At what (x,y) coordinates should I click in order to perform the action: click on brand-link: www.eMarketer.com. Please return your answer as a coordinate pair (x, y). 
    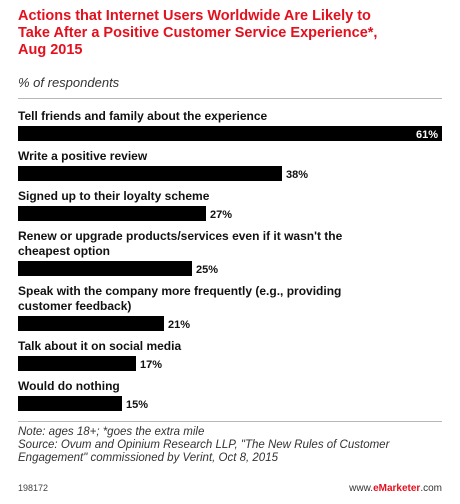
    Looking at the image, I should click on (395, 488).